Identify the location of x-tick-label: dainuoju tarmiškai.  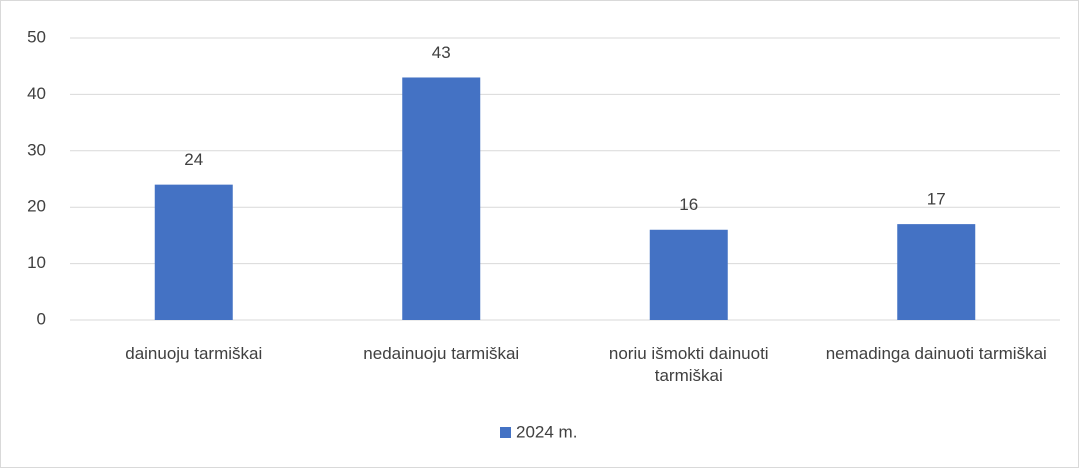
(194, 353).